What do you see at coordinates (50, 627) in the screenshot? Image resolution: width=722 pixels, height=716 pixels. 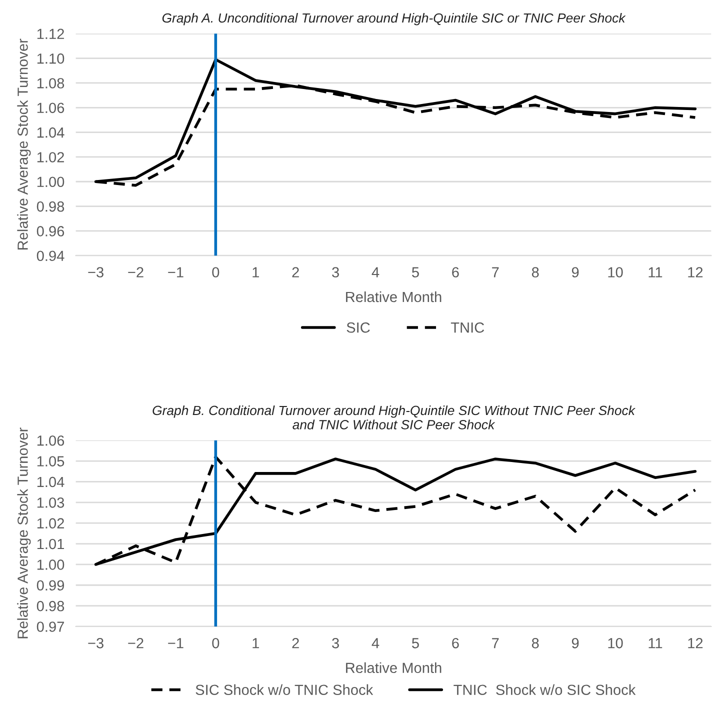 I see `y-tick-label: 0.97` at bounding box center [50, 627].